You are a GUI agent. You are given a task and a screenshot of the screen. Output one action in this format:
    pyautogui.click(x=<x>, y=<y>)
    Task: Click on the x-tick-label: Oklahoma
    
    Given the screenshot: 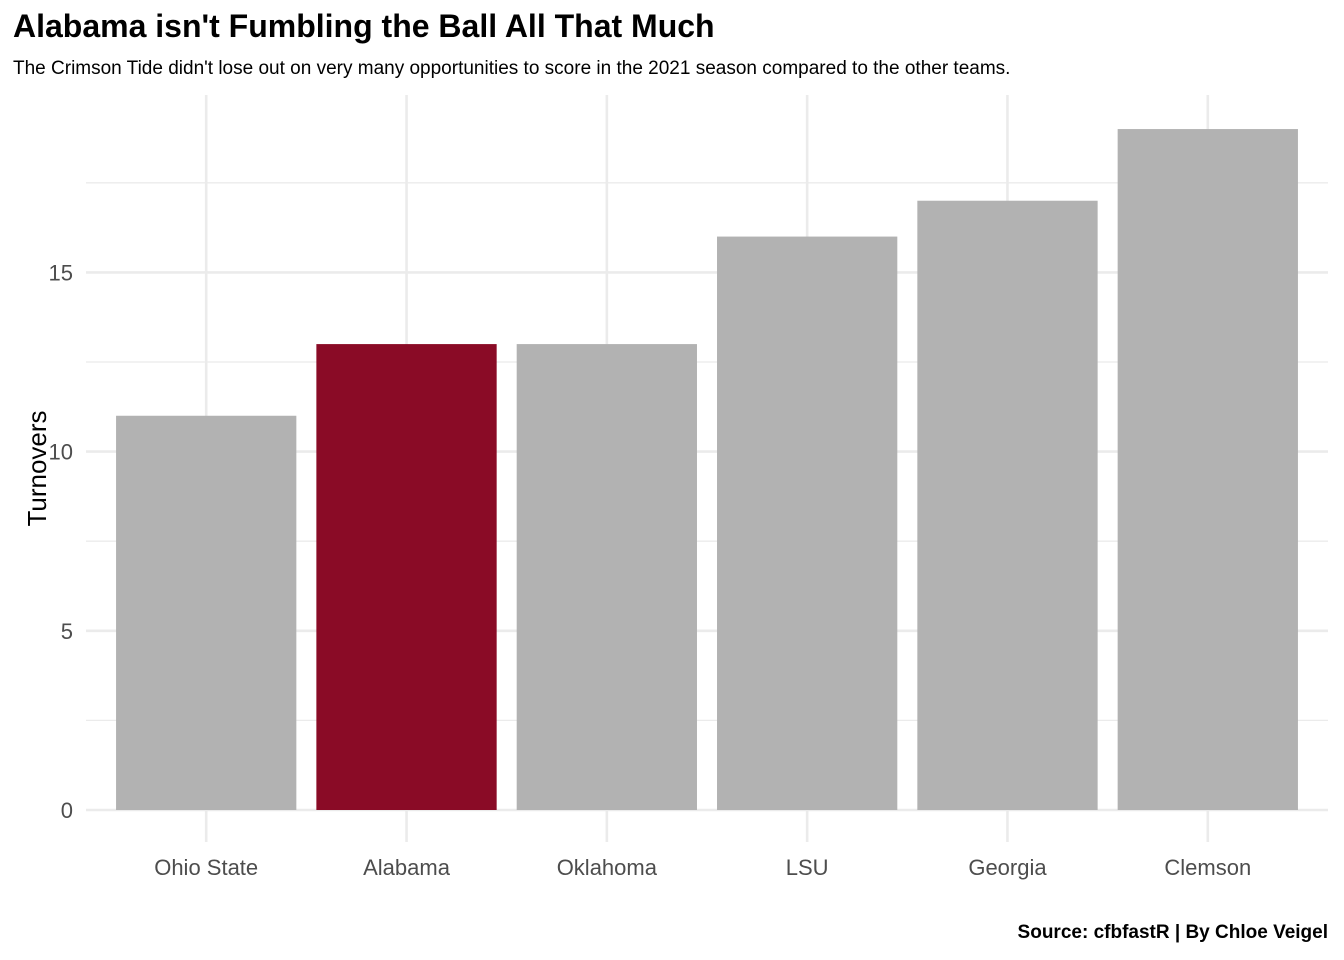 What is the action you would take?
    pyautogui.click(x=607, y=867)
    